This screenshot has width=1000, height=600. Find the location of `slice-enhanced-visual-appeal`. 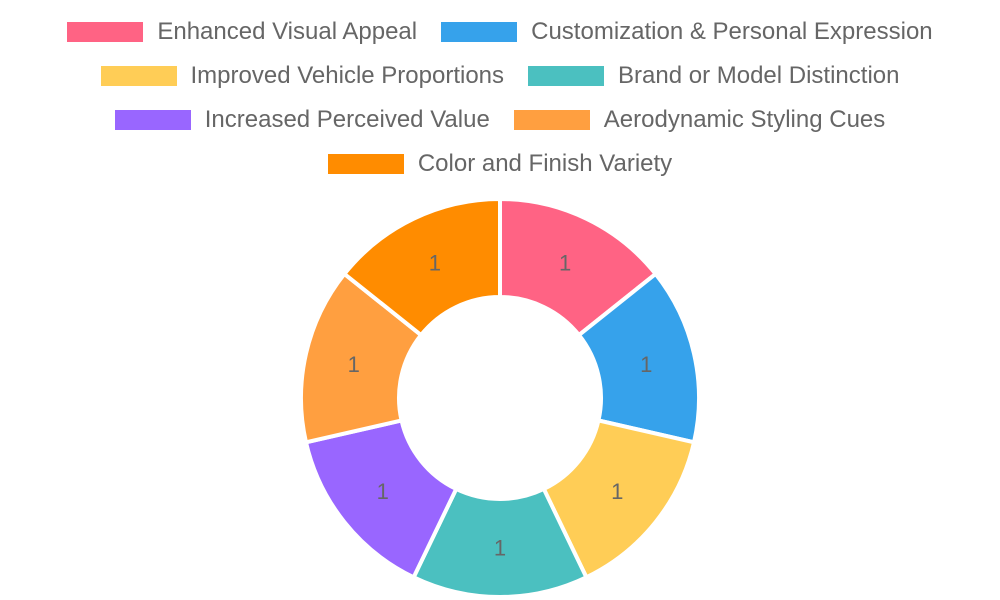

slice-enhanced-visual-appeal is located at coordinates (578, 267).